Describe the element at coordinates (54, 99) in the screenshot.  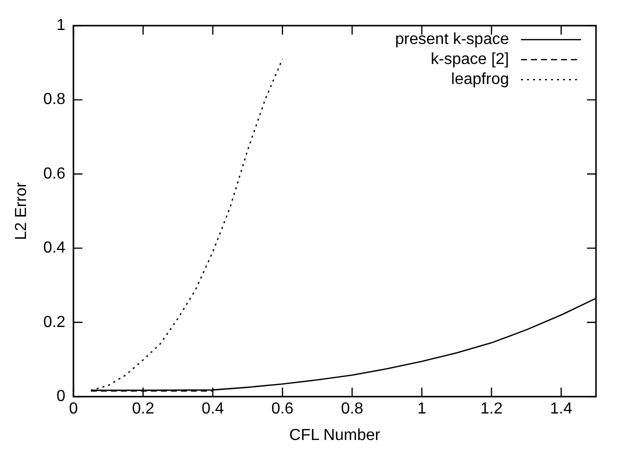
I see `y-tick-label: 0.8` at that location.